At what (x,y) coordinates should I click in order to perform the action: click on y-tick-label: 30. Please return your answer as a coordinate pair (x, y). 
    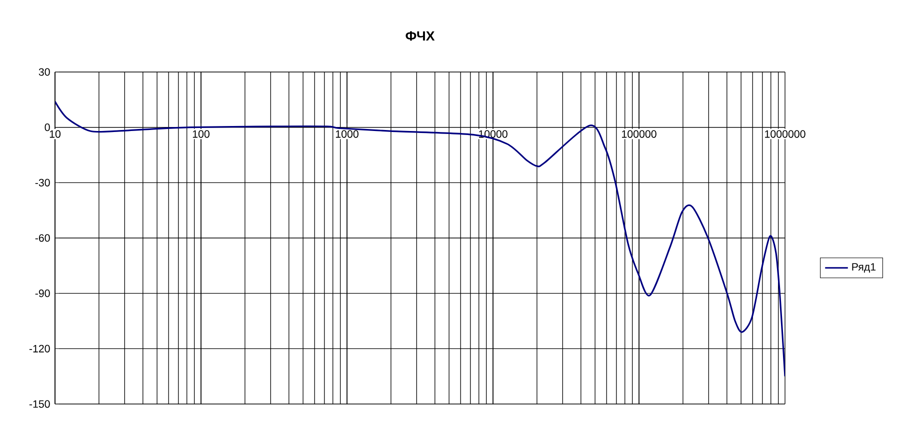
    Looking at the image, I should click on (44, 72).